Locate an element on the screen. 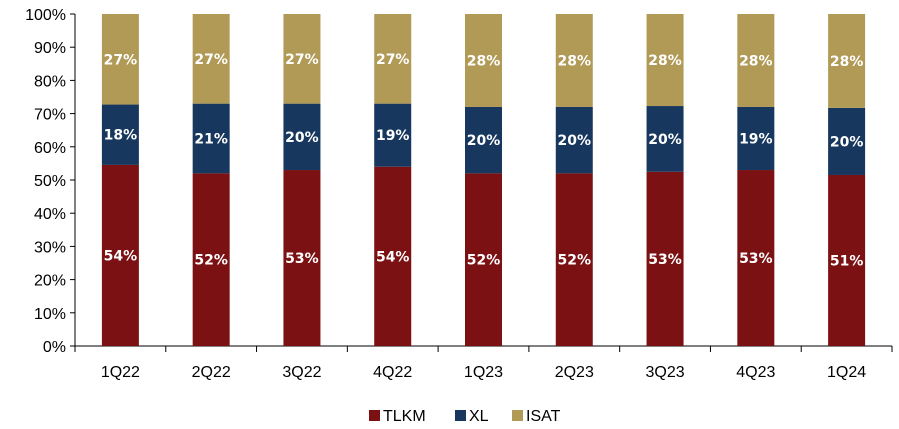 The image size is (899, 429). bar-isat-1q23 is located at coordinates (483, 60).